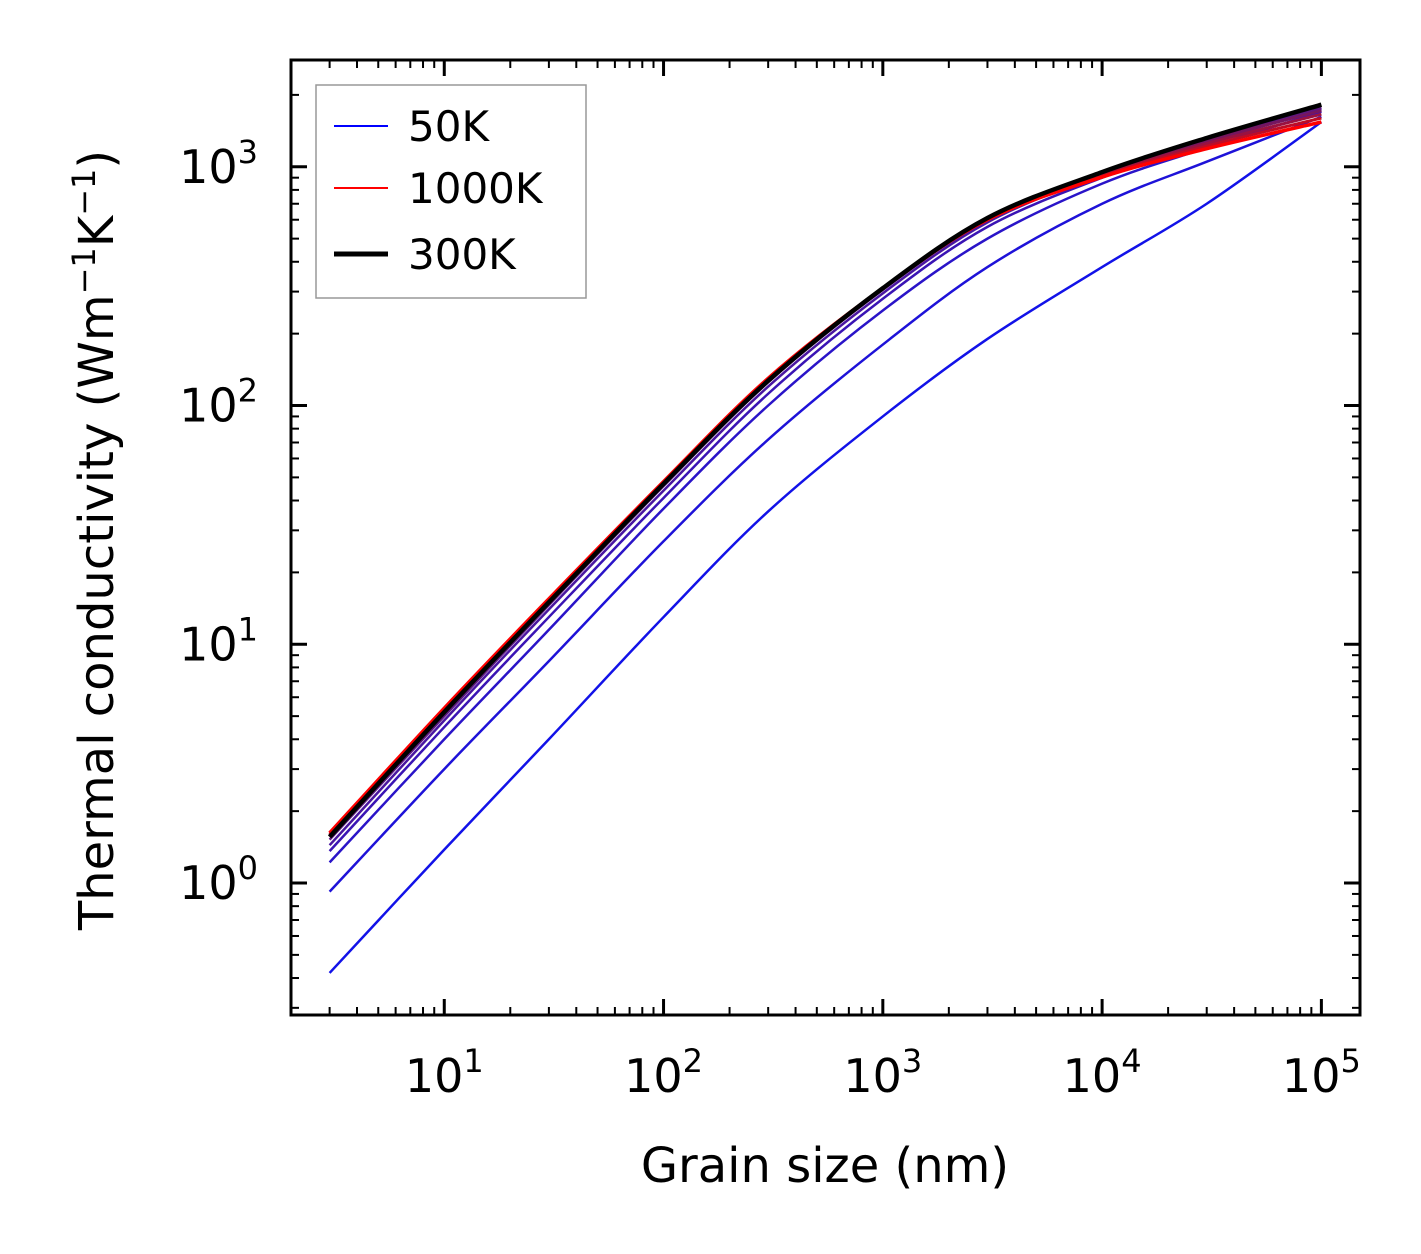  I want to click on y-axis-label-unit: K, so click(97, 230).